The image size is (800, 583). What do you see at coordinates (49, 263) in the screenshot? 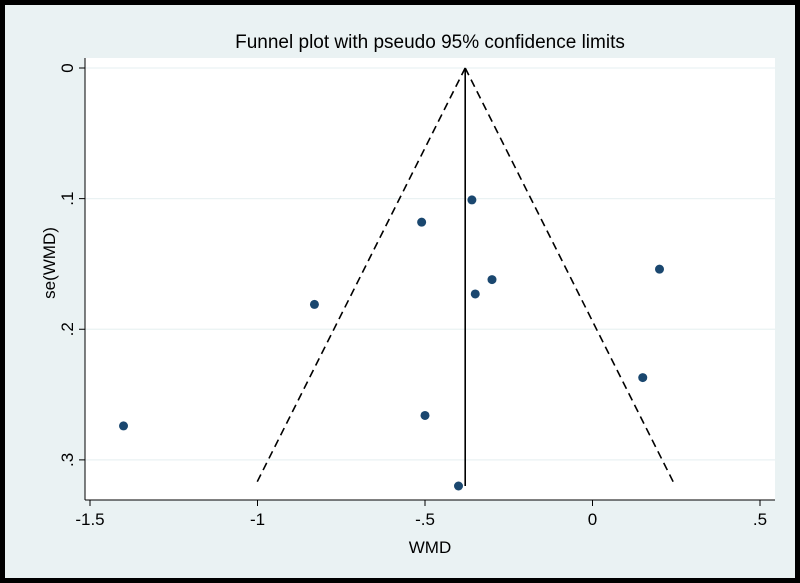
I see `y-axis-label: se(WMD)` at bounding box center [49, 263].